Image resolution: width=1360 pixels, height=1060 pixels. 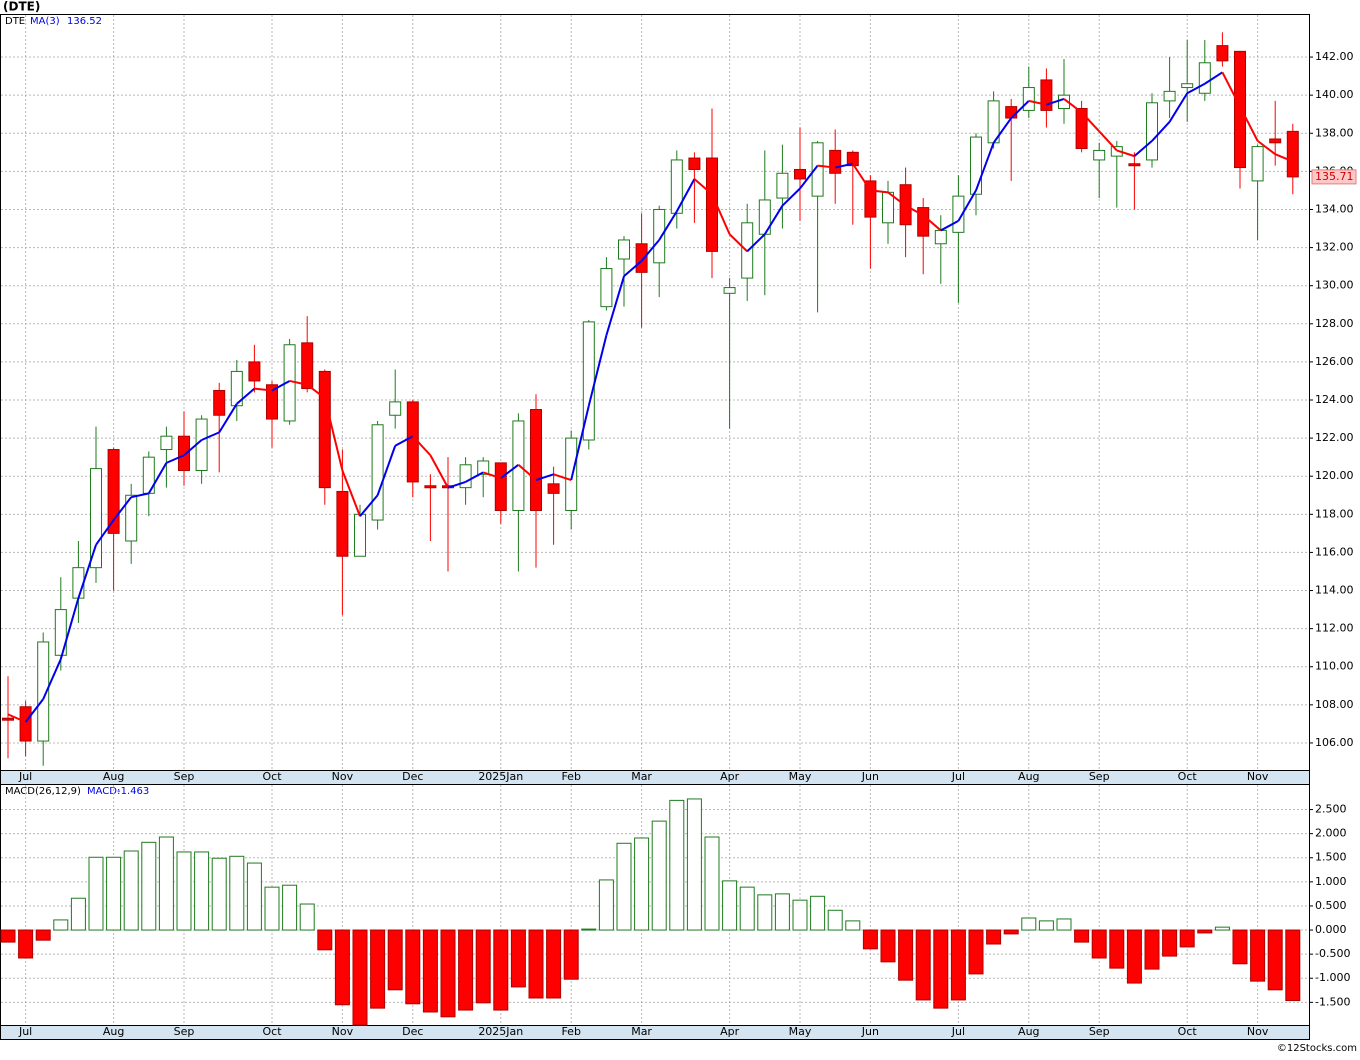 What do you see at coordinates (1332, 953) in the screenshot?
I see `y-tick-label: -0.500` at bounding box center [1332, 953].